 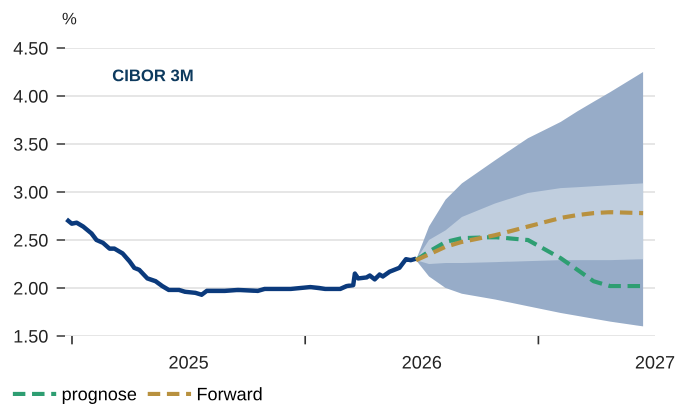 I want to click on y-tick-label: 2.50, so click(x=31, y=240).